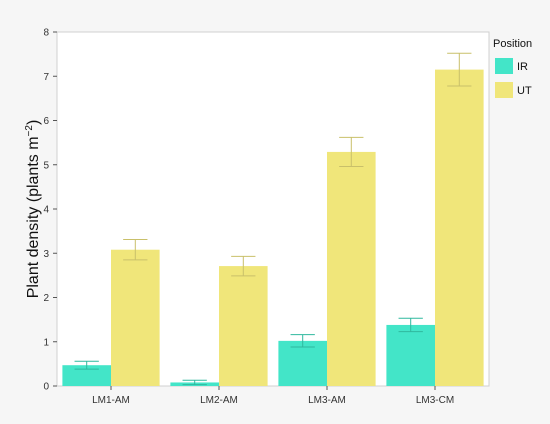  What do you see at coordinates (522, 67) in the screenshot?
I see `legend-label-ir: IR` at bounding box center [522, 67].